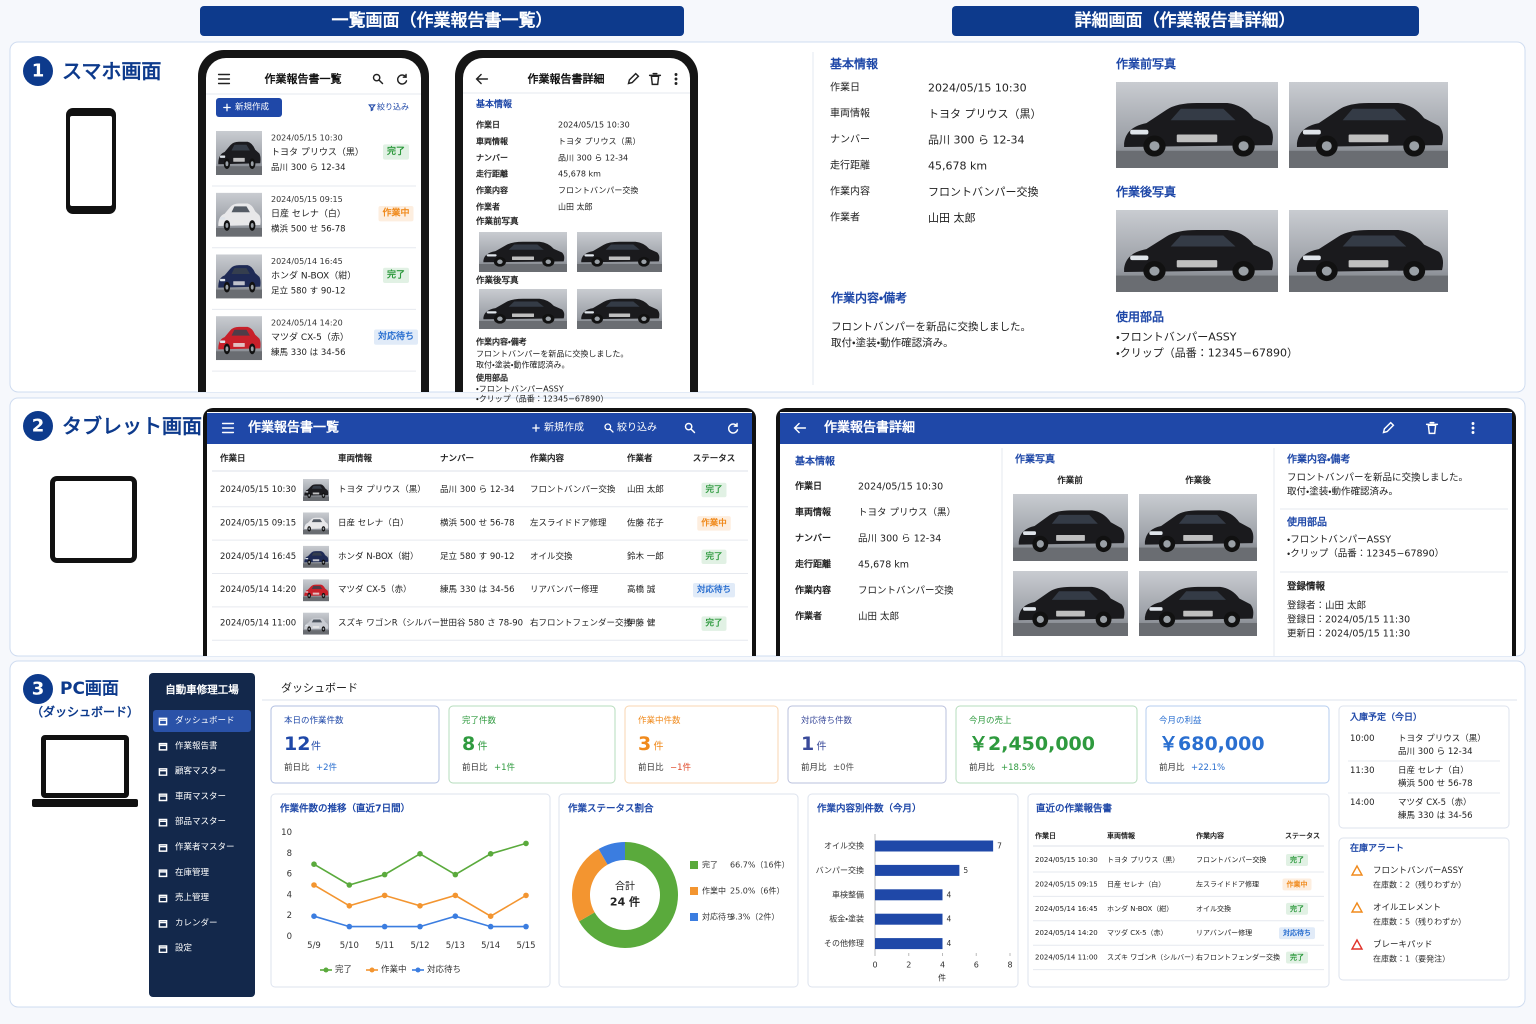  Describe the element at coordinates (850, 140) in the screenshot. I see `field-label: ナンバー` at that location.